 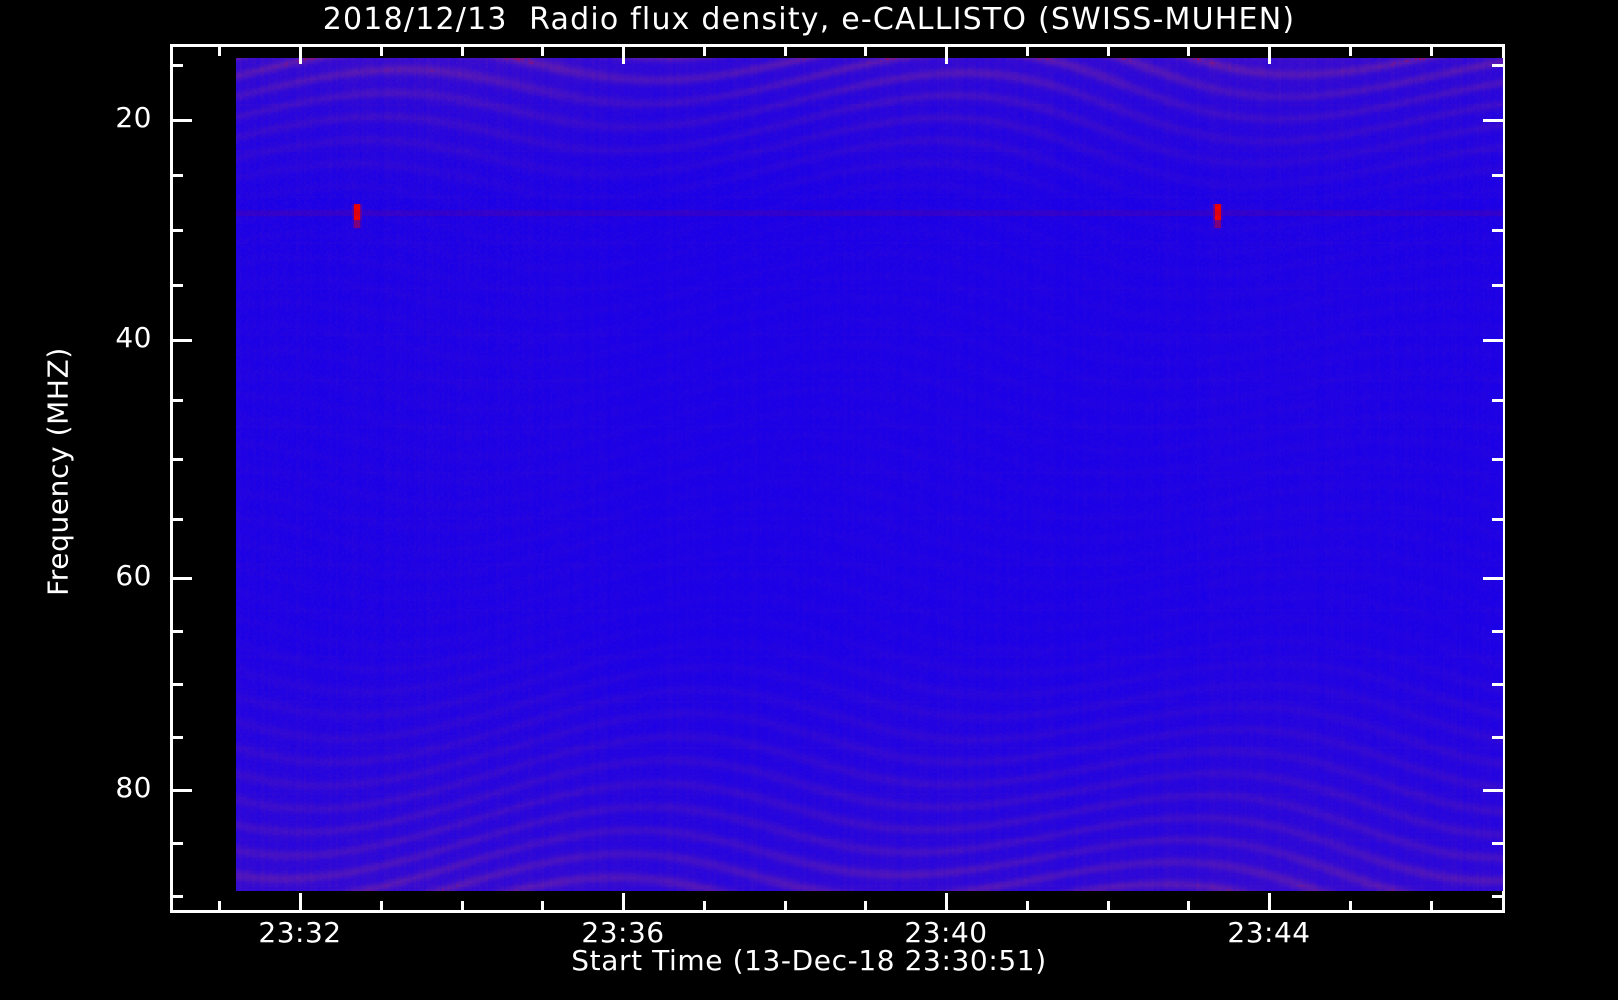 I want to click on x-axis-title: Start Time (13-Dec-18 23:30:51), so click(x=809, y=960).